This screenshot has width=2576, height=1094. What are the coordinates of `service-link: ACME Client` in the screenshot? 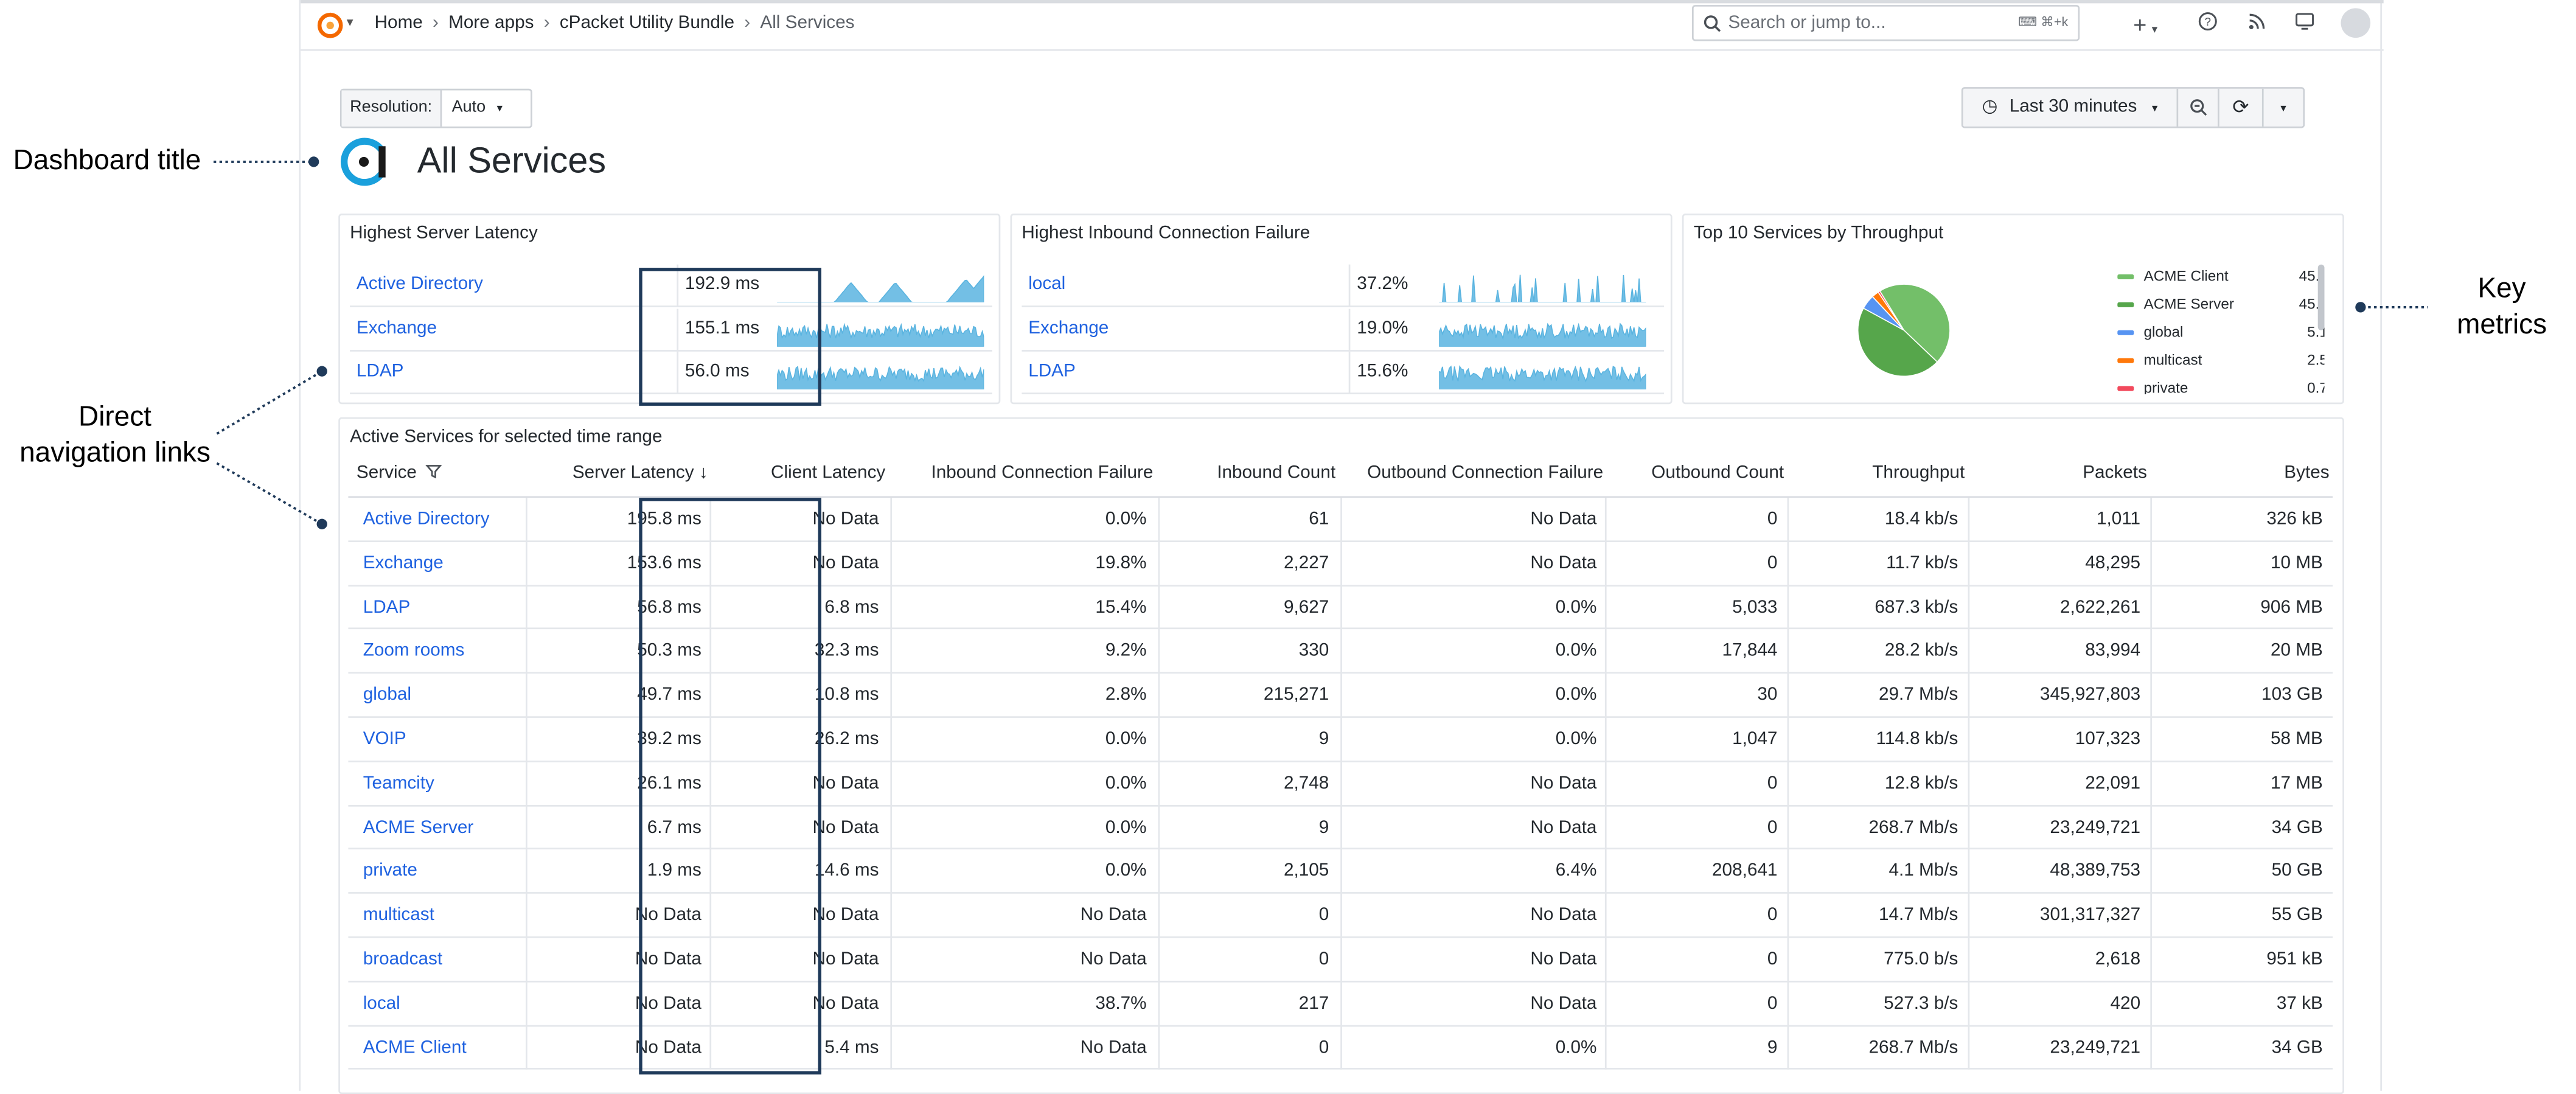 It's located at (415, 1047).